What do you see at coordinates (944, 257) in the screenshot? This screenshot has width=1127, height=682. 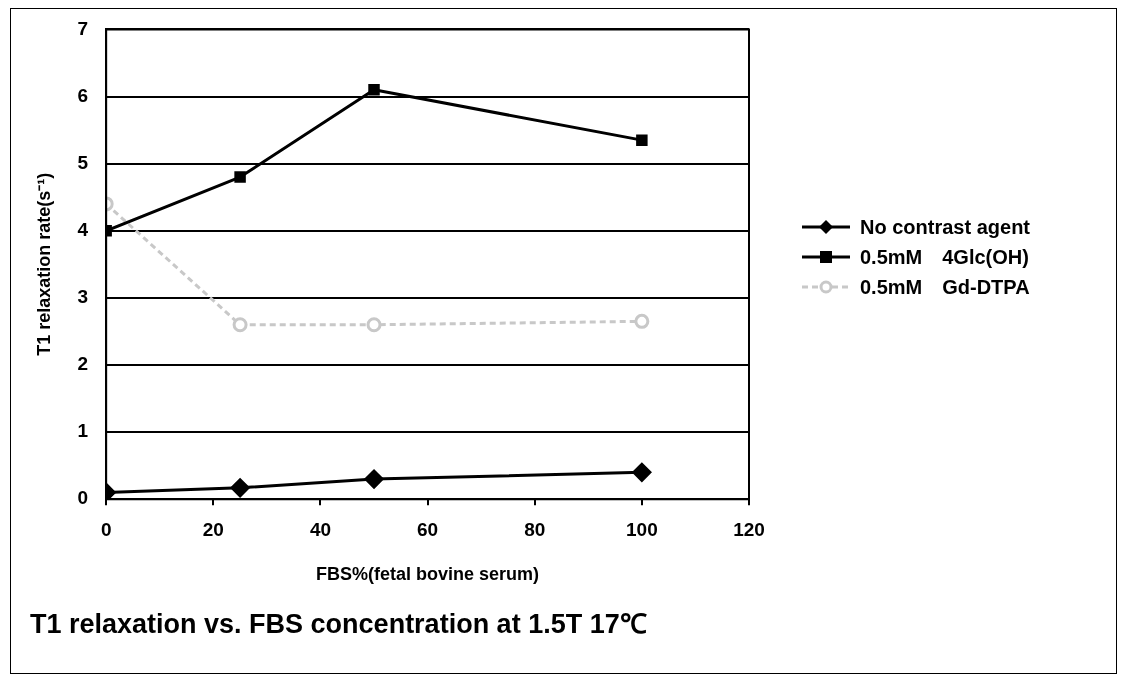 I see `legend-label: 0.5mM 4Glc(OH)` at bounding box center [944, 257].